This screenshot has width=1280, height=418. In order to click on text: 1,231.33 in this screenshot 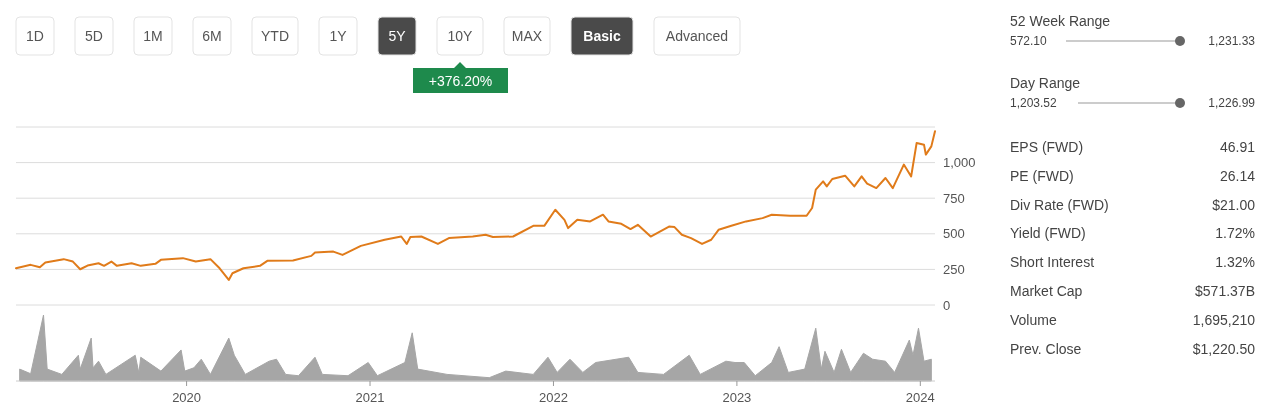, I will do `click(1232, 41)`.